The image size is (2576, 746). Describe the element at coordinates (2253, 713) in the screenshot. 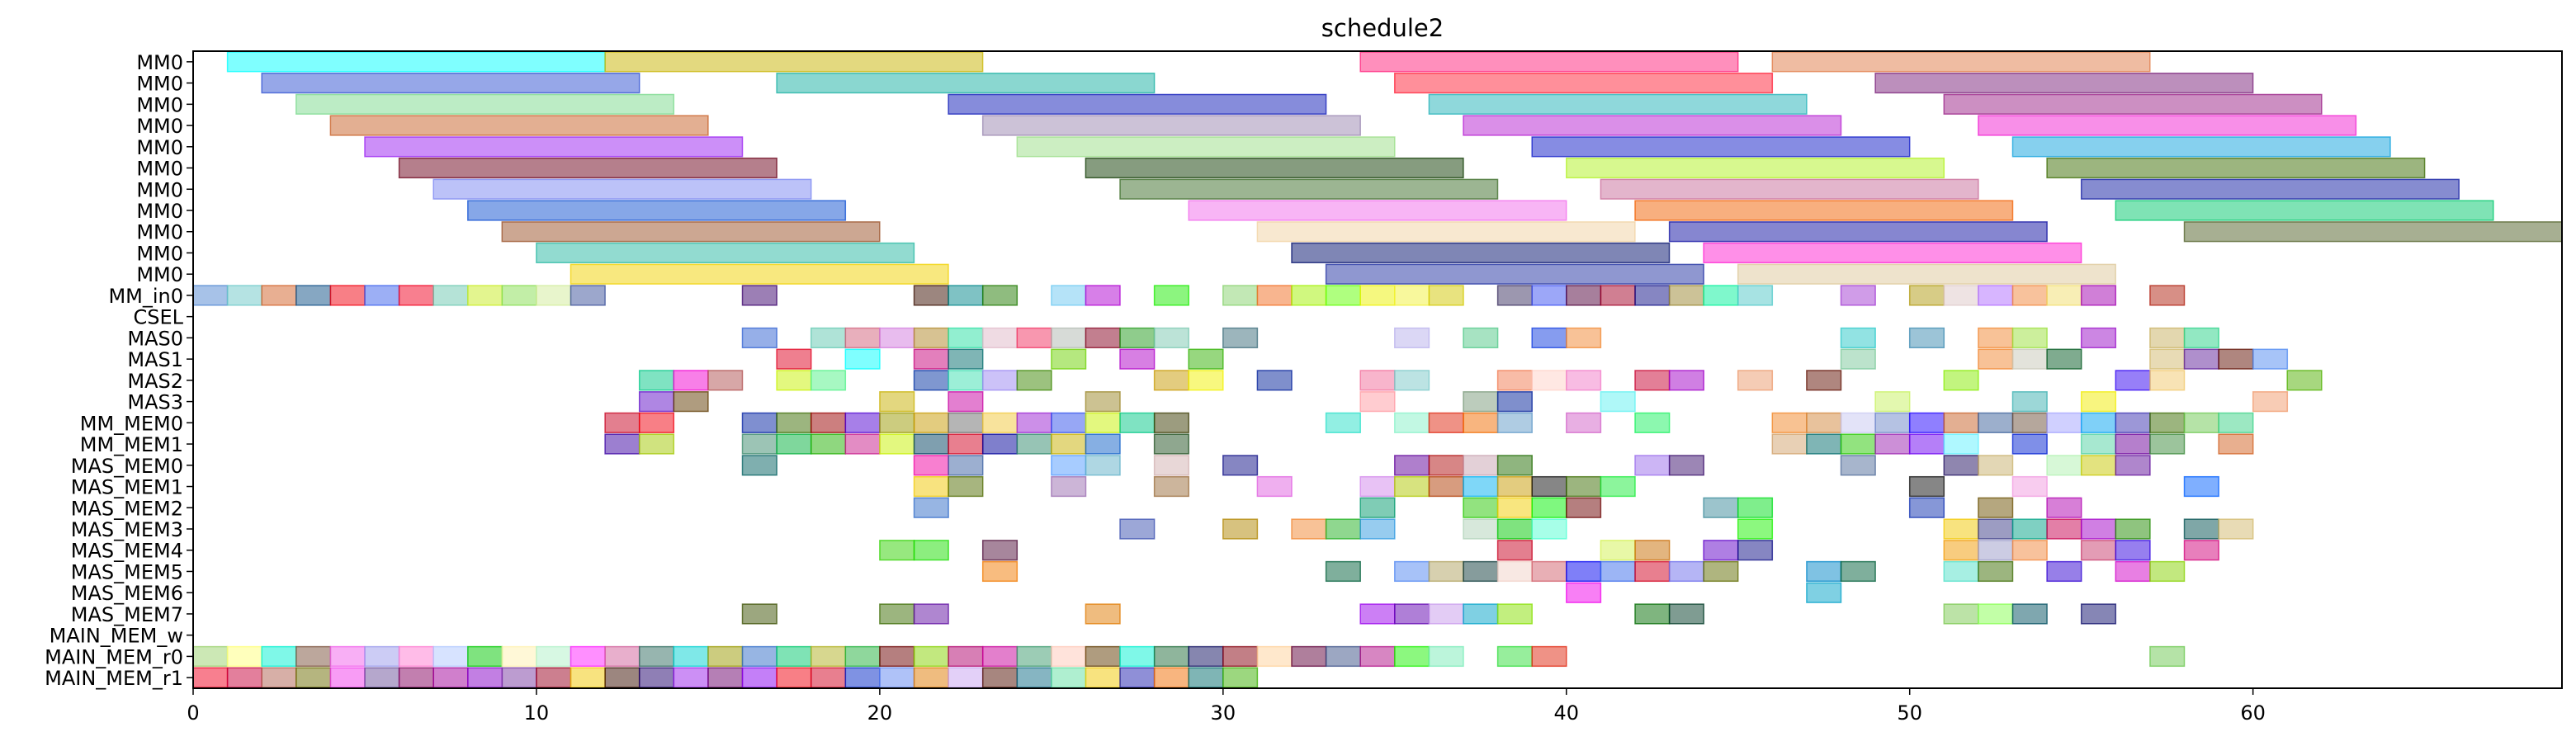

I see `x-tick-label: 60` at that location.